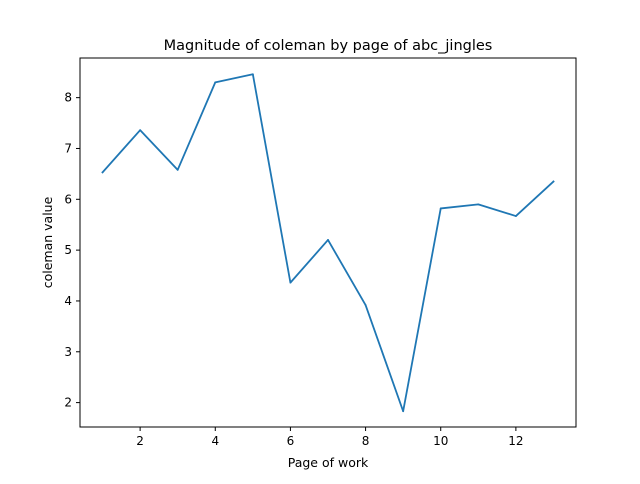  What do you see at coordinates (291, 441) in the screenshot?
I see `x-tick-label: 6` at bounding box center [291, 441].